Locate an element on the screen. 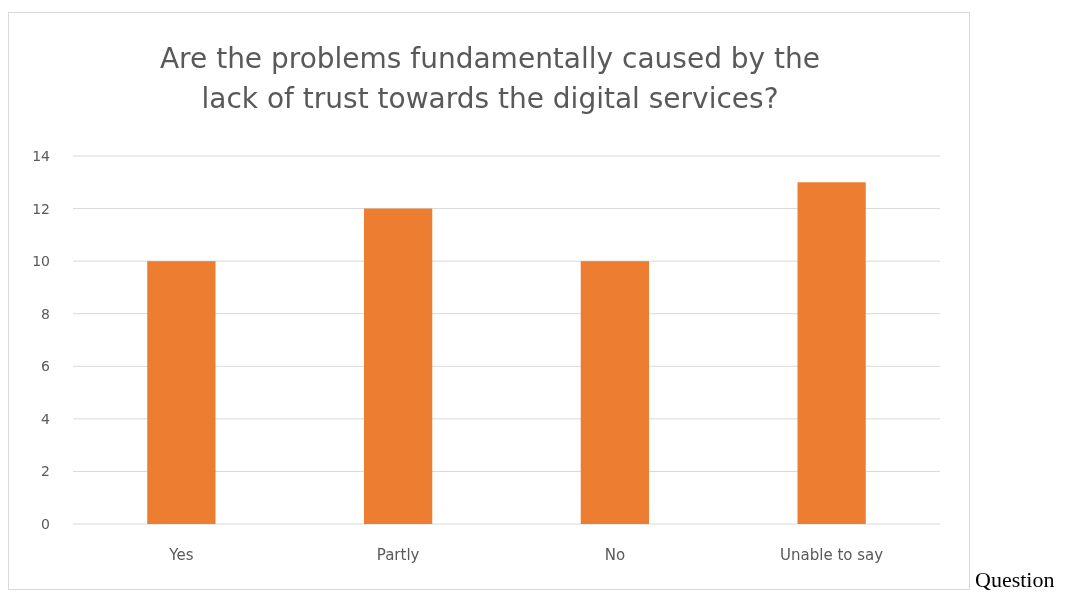 Image resolution: width=1082 pixels, height=592 pixels. y-tick-label: 0 is located at coordinates (45, 524).